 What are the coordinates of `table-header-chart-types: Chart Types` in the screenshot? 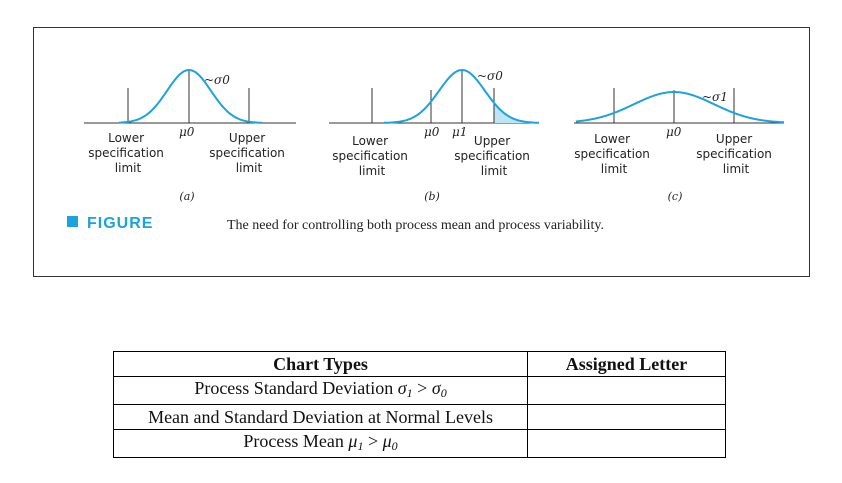 It's located at (320, 364).